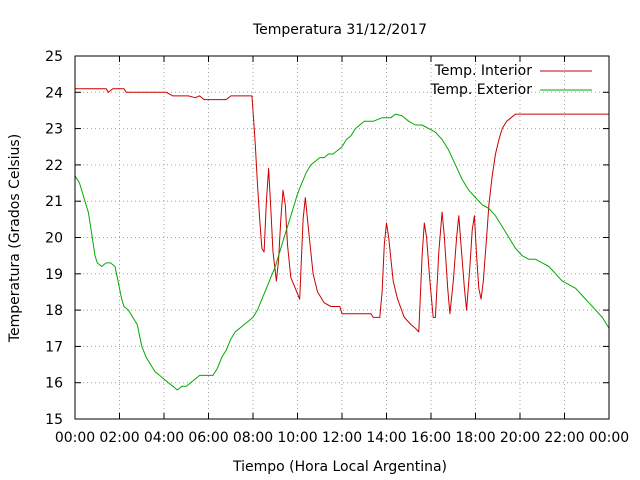 The height and width of the screenshot is (480, 640). Describe the element at coordinates (297, 438) in the screenshot. I see `x-tick-label: 10:00` at that location.